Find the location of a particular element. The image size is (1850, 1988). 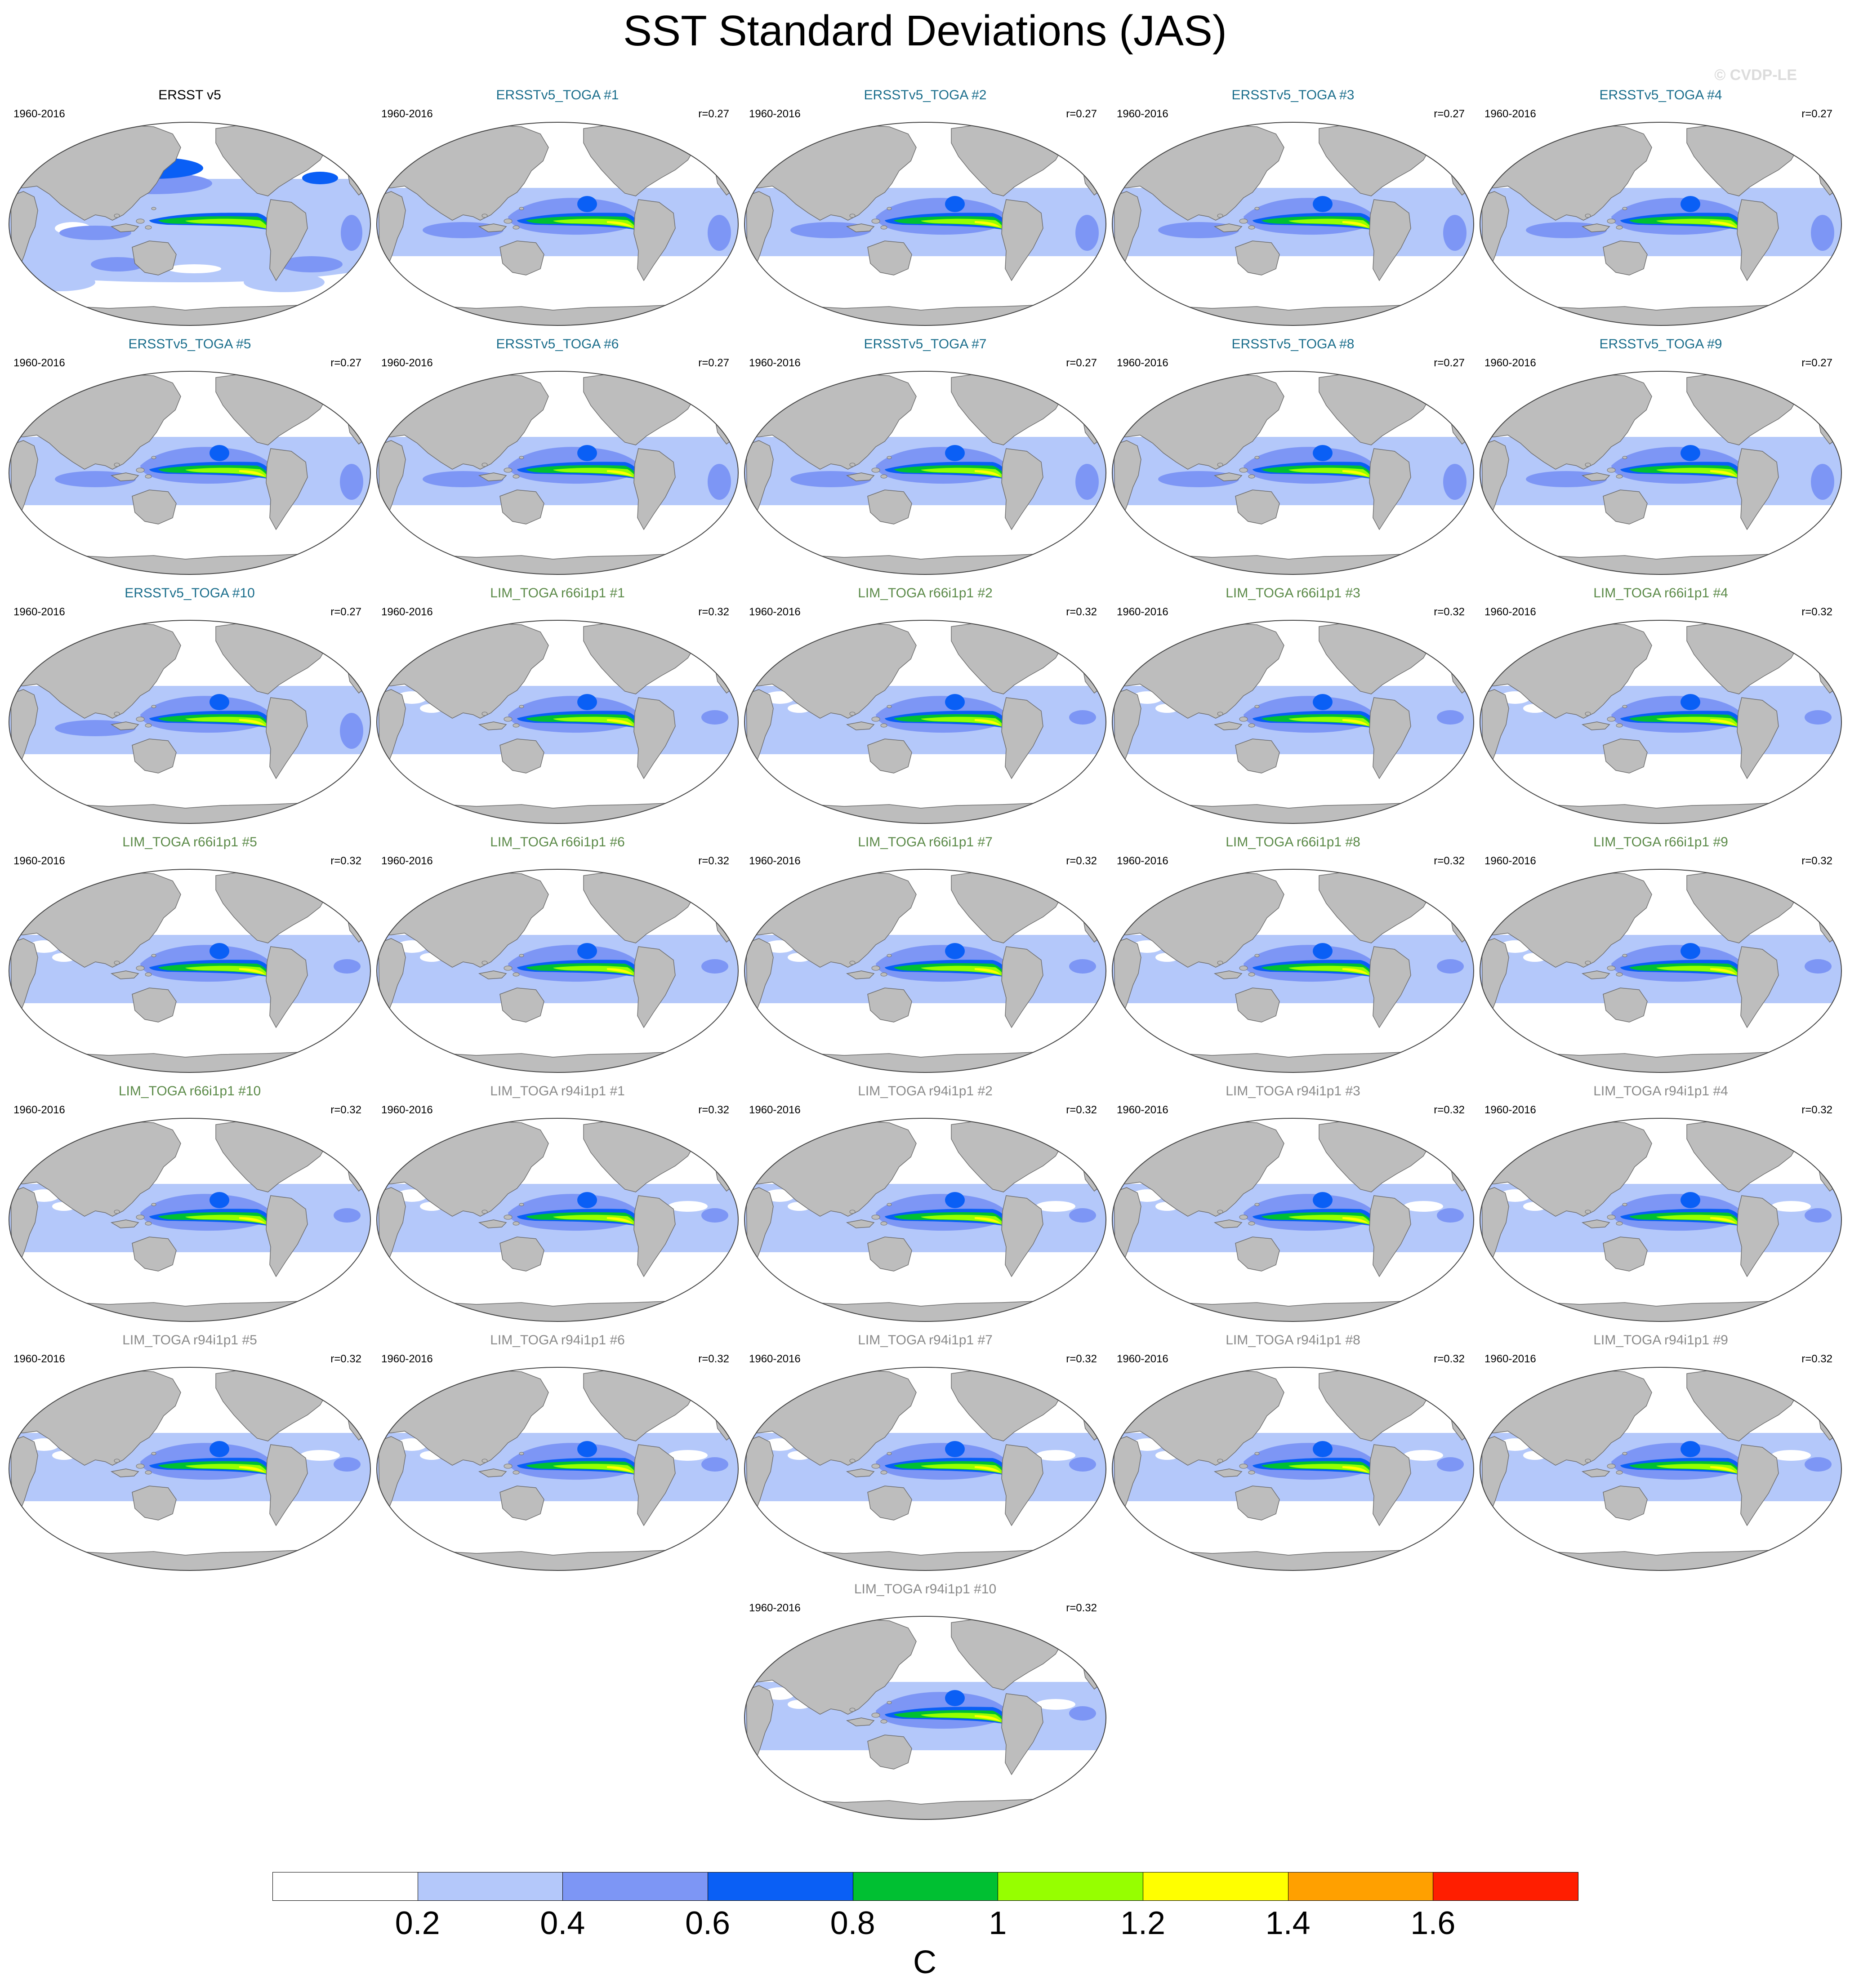

panel-title: LIM_TOGA r66i1p1 #5 is located at coordinates (190, 842).